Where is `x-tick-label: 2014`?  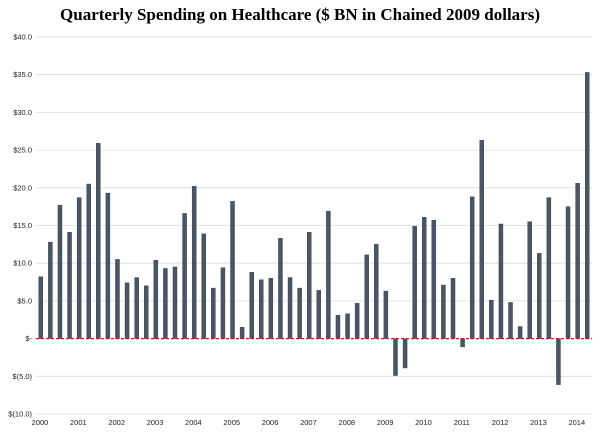 x-tick-label: 2014 is located at coordinates (576, 422).